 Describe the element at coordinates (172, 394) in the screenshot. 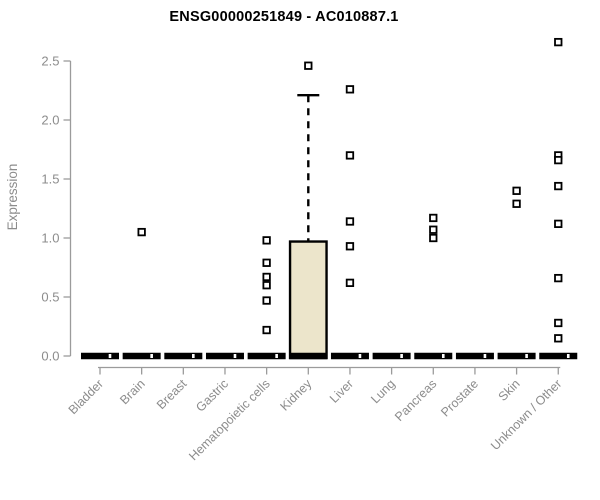

I see `x-category-label: Breast` at that location.